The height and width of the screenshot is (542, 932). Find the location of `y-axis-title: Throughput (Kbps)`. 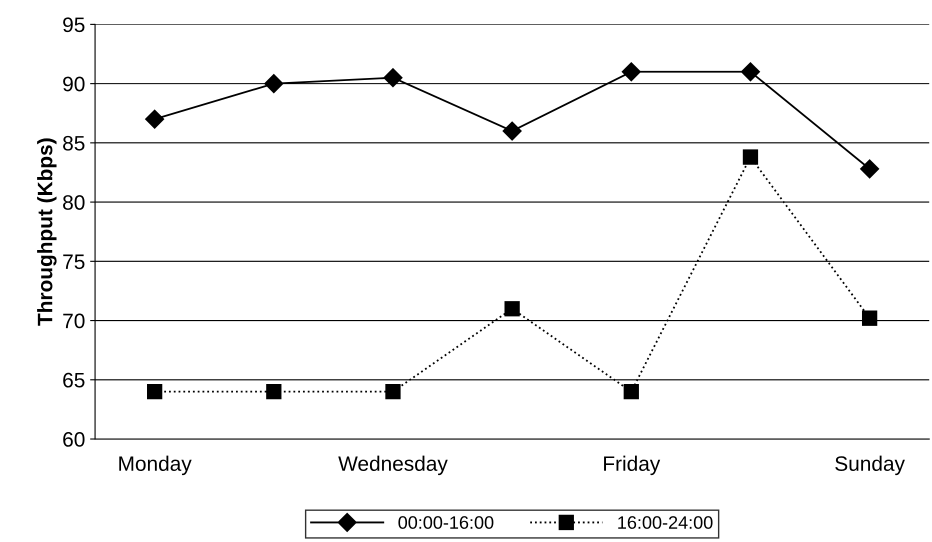

y-axis-title: Throughput (Kbps) is located at coordinates (47, 232).